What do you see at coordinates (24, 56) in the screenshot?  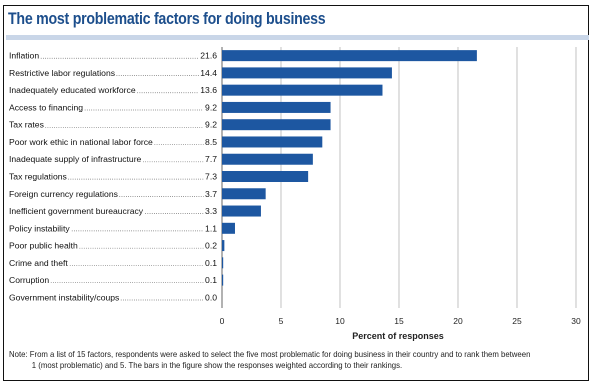 I see `category-label: Inflation` at bounding box center [24, 56].